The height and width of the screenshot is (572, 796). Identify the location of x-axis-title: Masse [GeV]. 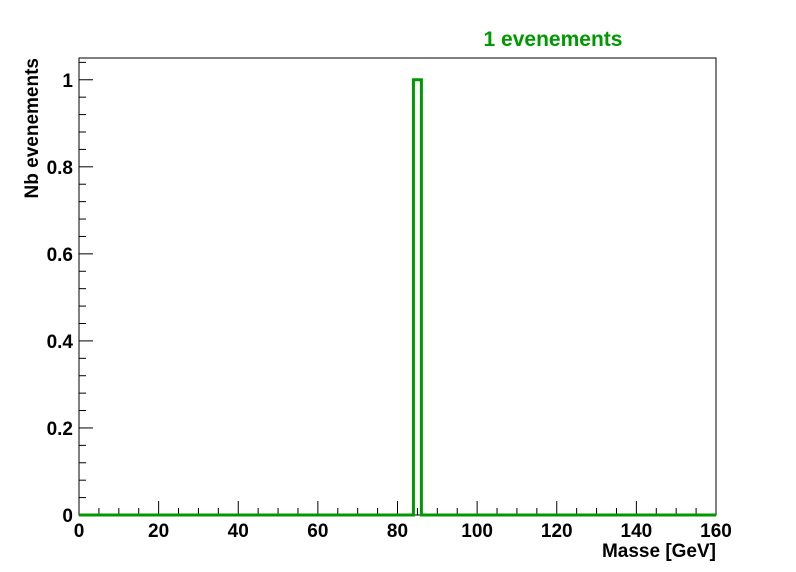
(659, 551).